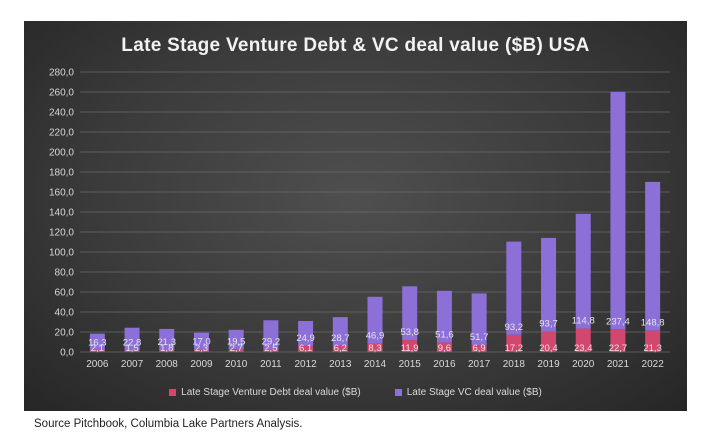 The image size is (710, 438). What do you see at coordinates (61, 233) in the screenshot?
I see `y-tick-label: 120,0` at bounding box center [61, 233].